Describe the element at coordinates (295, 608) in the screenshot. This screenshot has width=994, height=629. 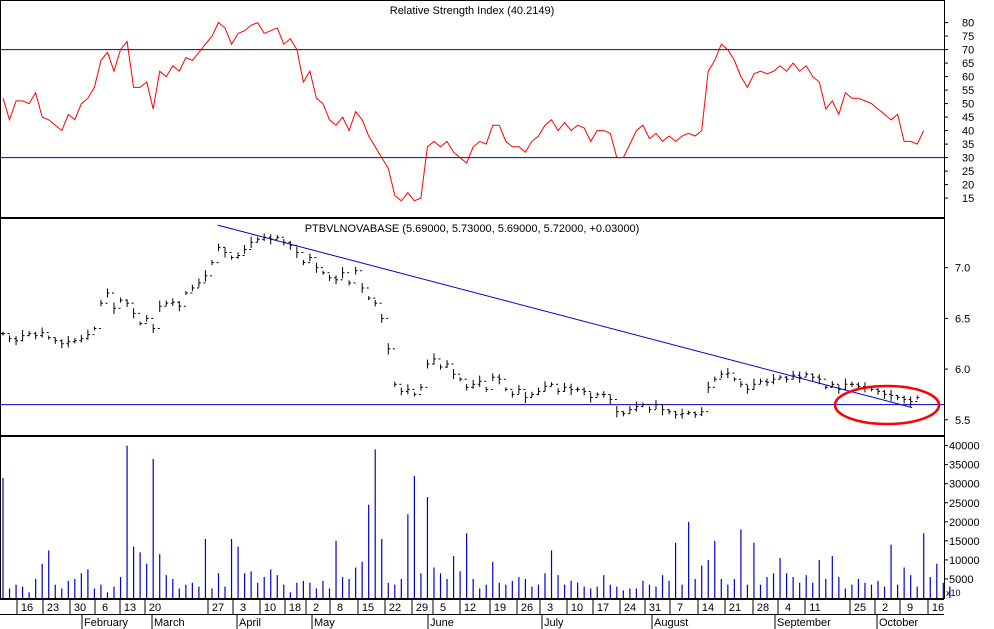
I see `day-tick-label: 18` at that location.